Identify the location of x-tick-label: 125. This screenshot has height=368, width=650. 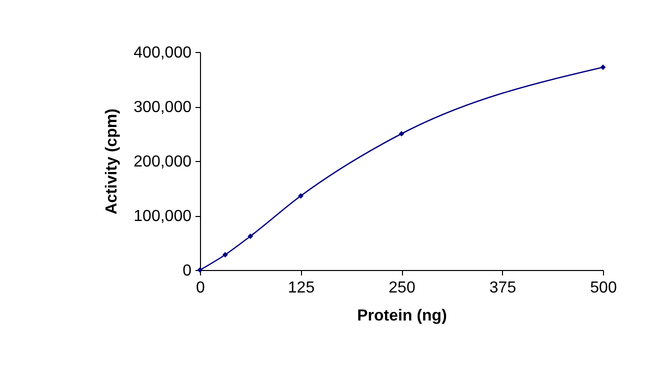
(301, 288).